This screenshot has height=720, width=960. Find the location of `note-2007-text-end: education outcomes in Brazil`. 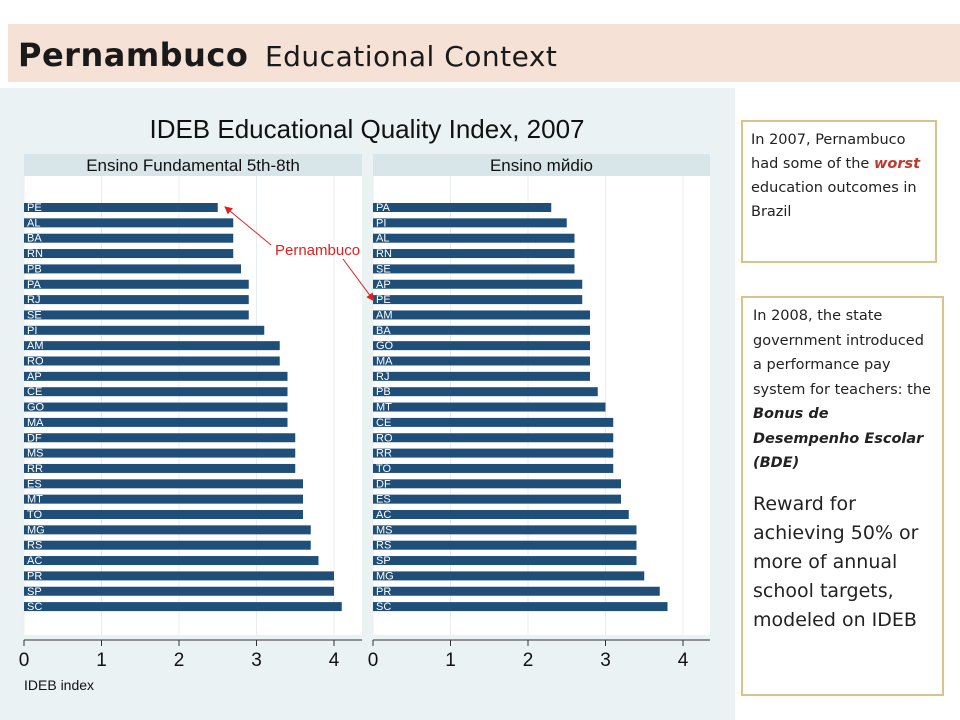

note-2007-text-end: education outcomes in Brazil is located at coordinates (834, 200).